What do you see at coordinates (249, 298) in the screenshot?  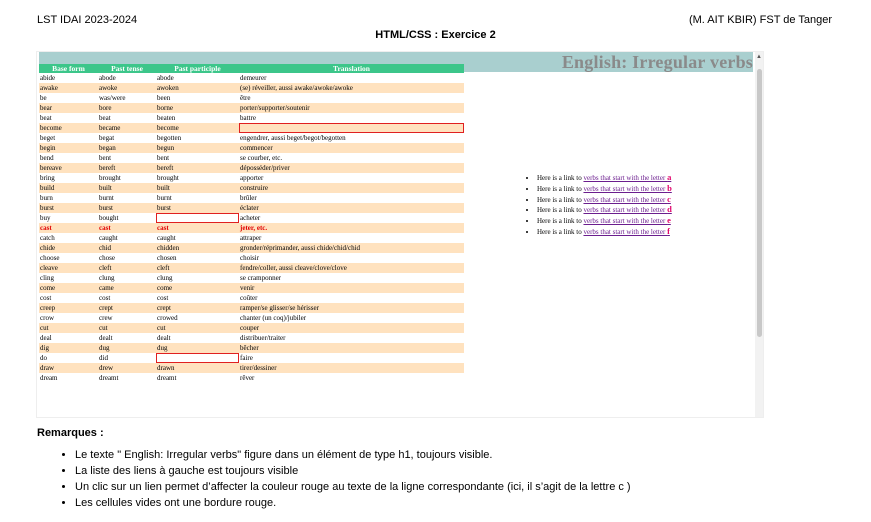 I see `table-cell: coûter` at bounding box center [249, 298].